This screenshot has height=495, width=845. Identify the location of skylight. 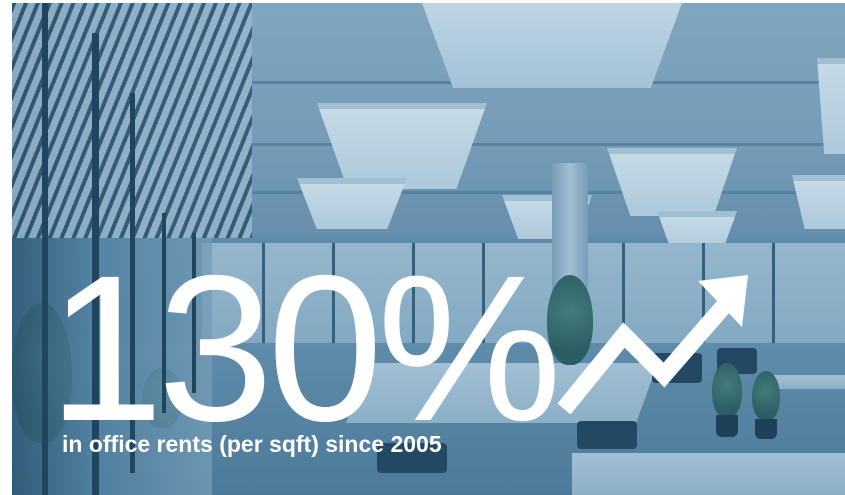
(552, 45).